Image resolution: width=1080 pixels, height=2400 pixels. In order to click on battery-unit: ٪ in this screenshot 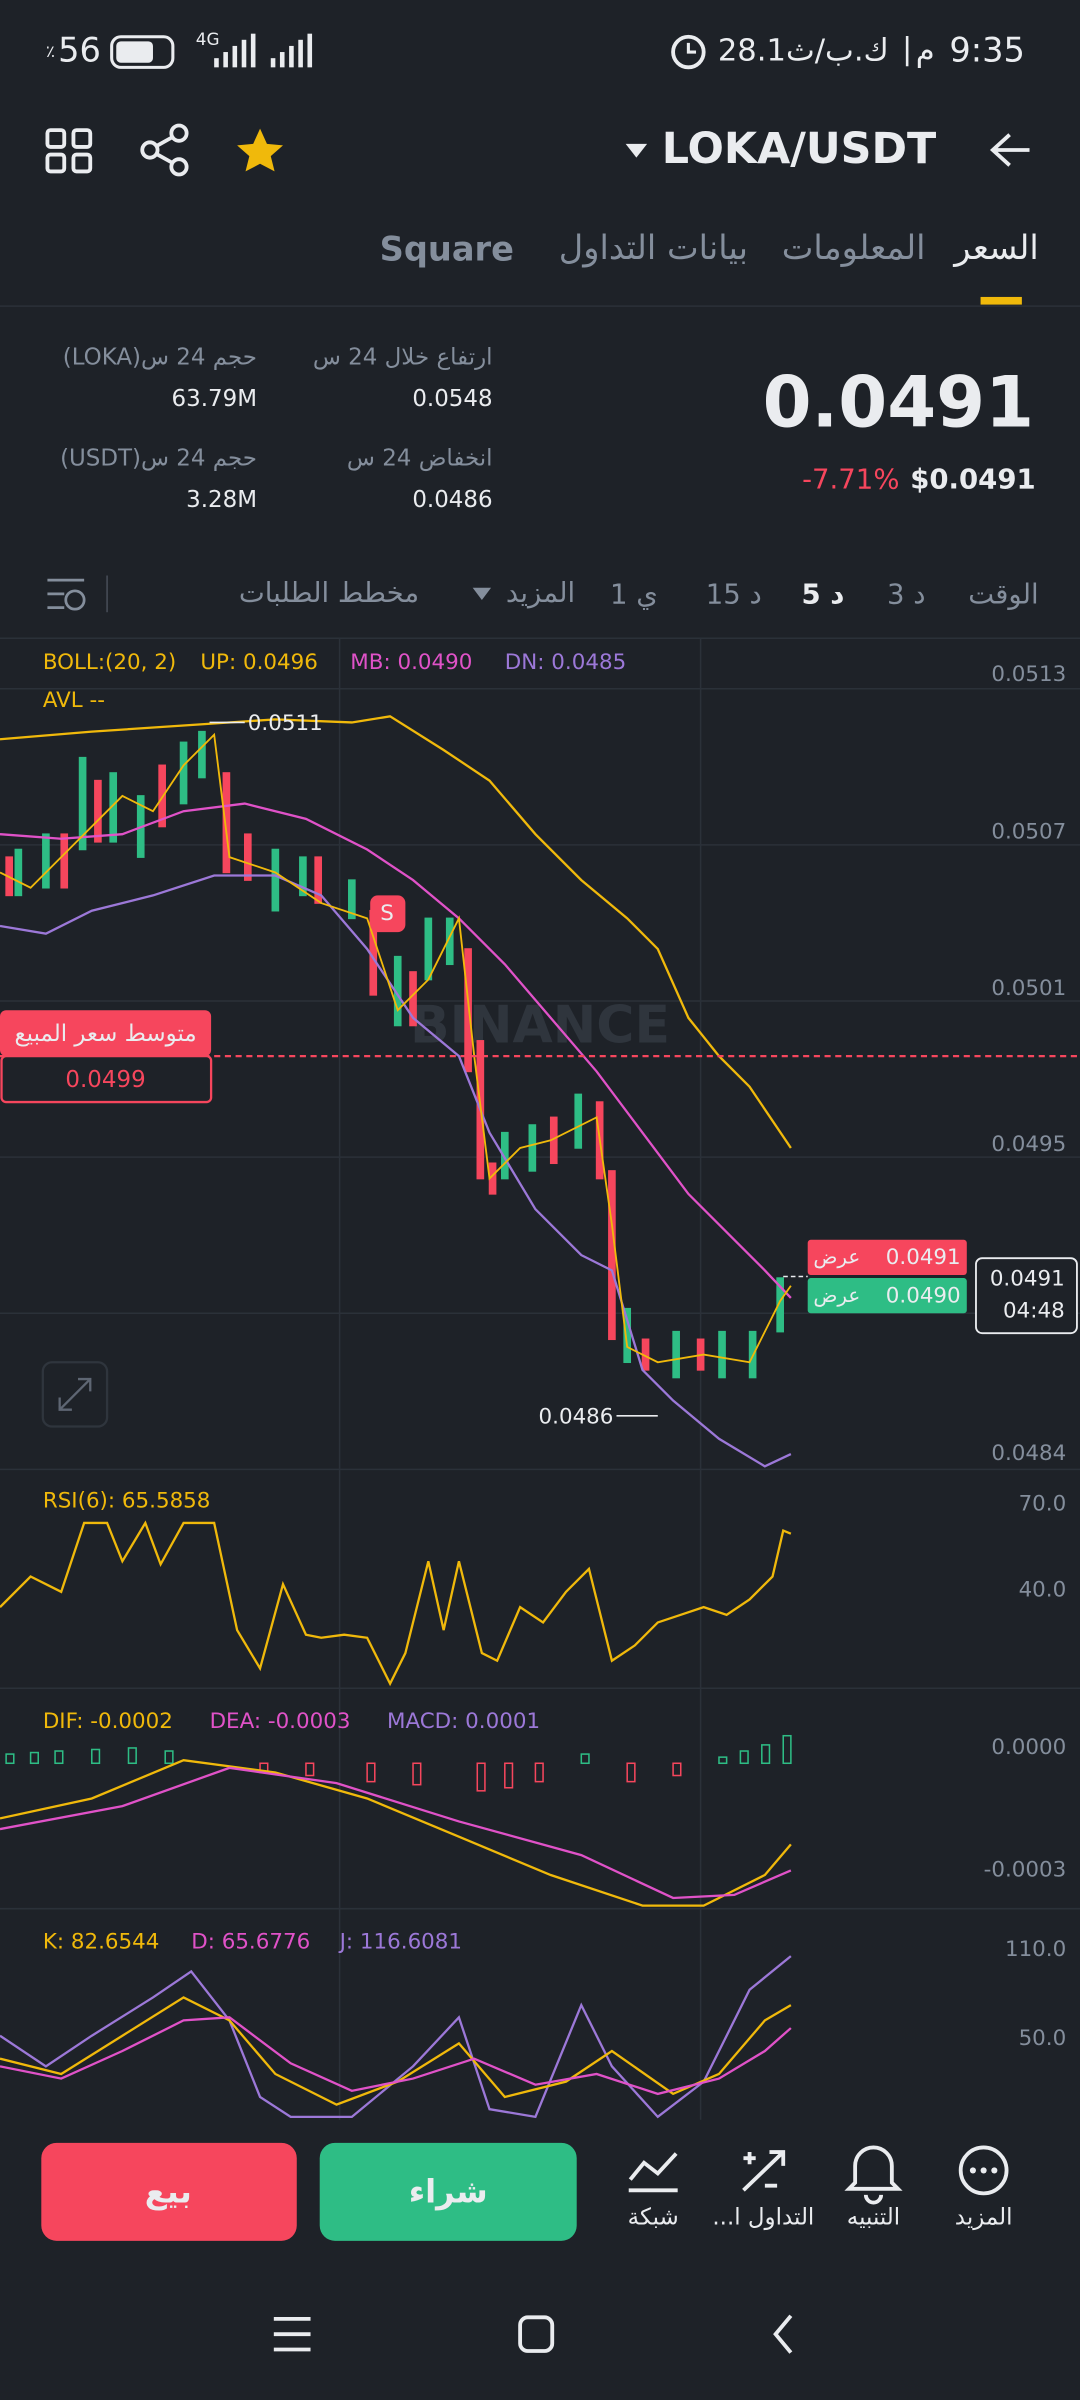, I will do `click(50, 51)`.